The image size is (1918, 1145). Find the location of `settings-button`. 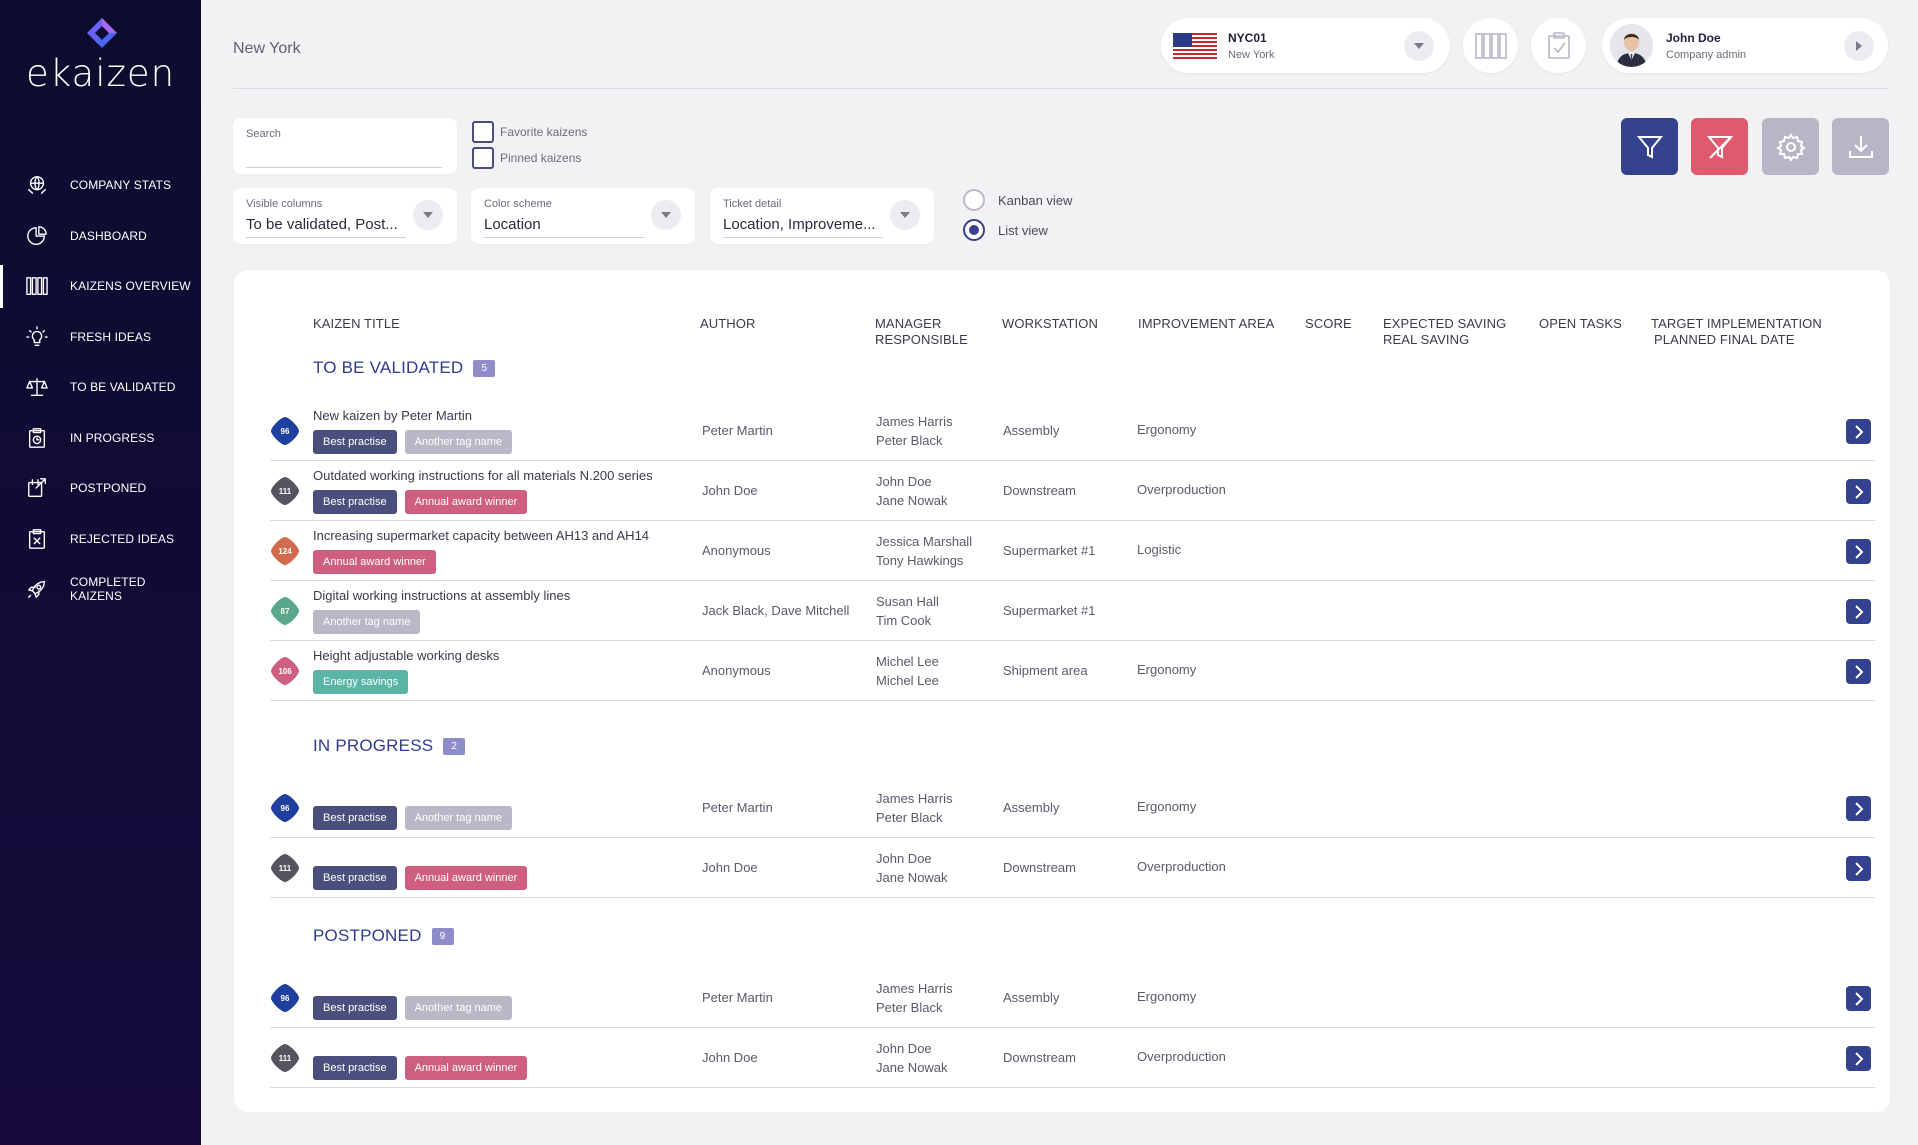

settings-button is located at coordinates (1790, 146).